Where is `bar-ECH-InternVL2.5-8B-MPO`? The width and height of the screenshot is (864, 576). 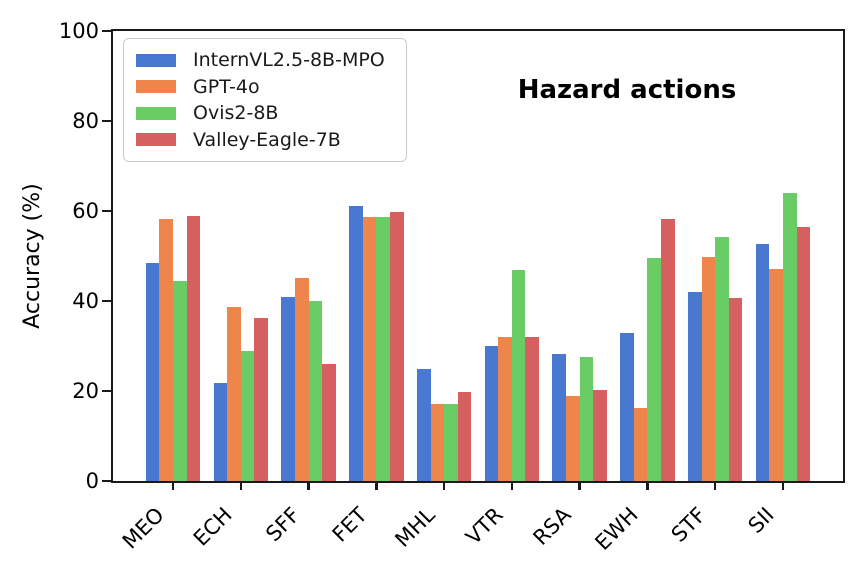 bar-ECH-InternVL2.5-8B-MPO is located at coordinates (220, 431).